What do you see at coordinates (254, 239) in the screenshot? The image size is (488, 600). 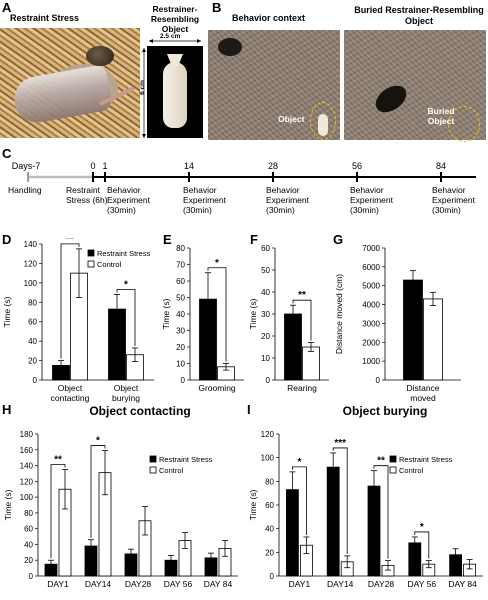 I see `panel-letter-f: F` at bounding box center [254, 239].